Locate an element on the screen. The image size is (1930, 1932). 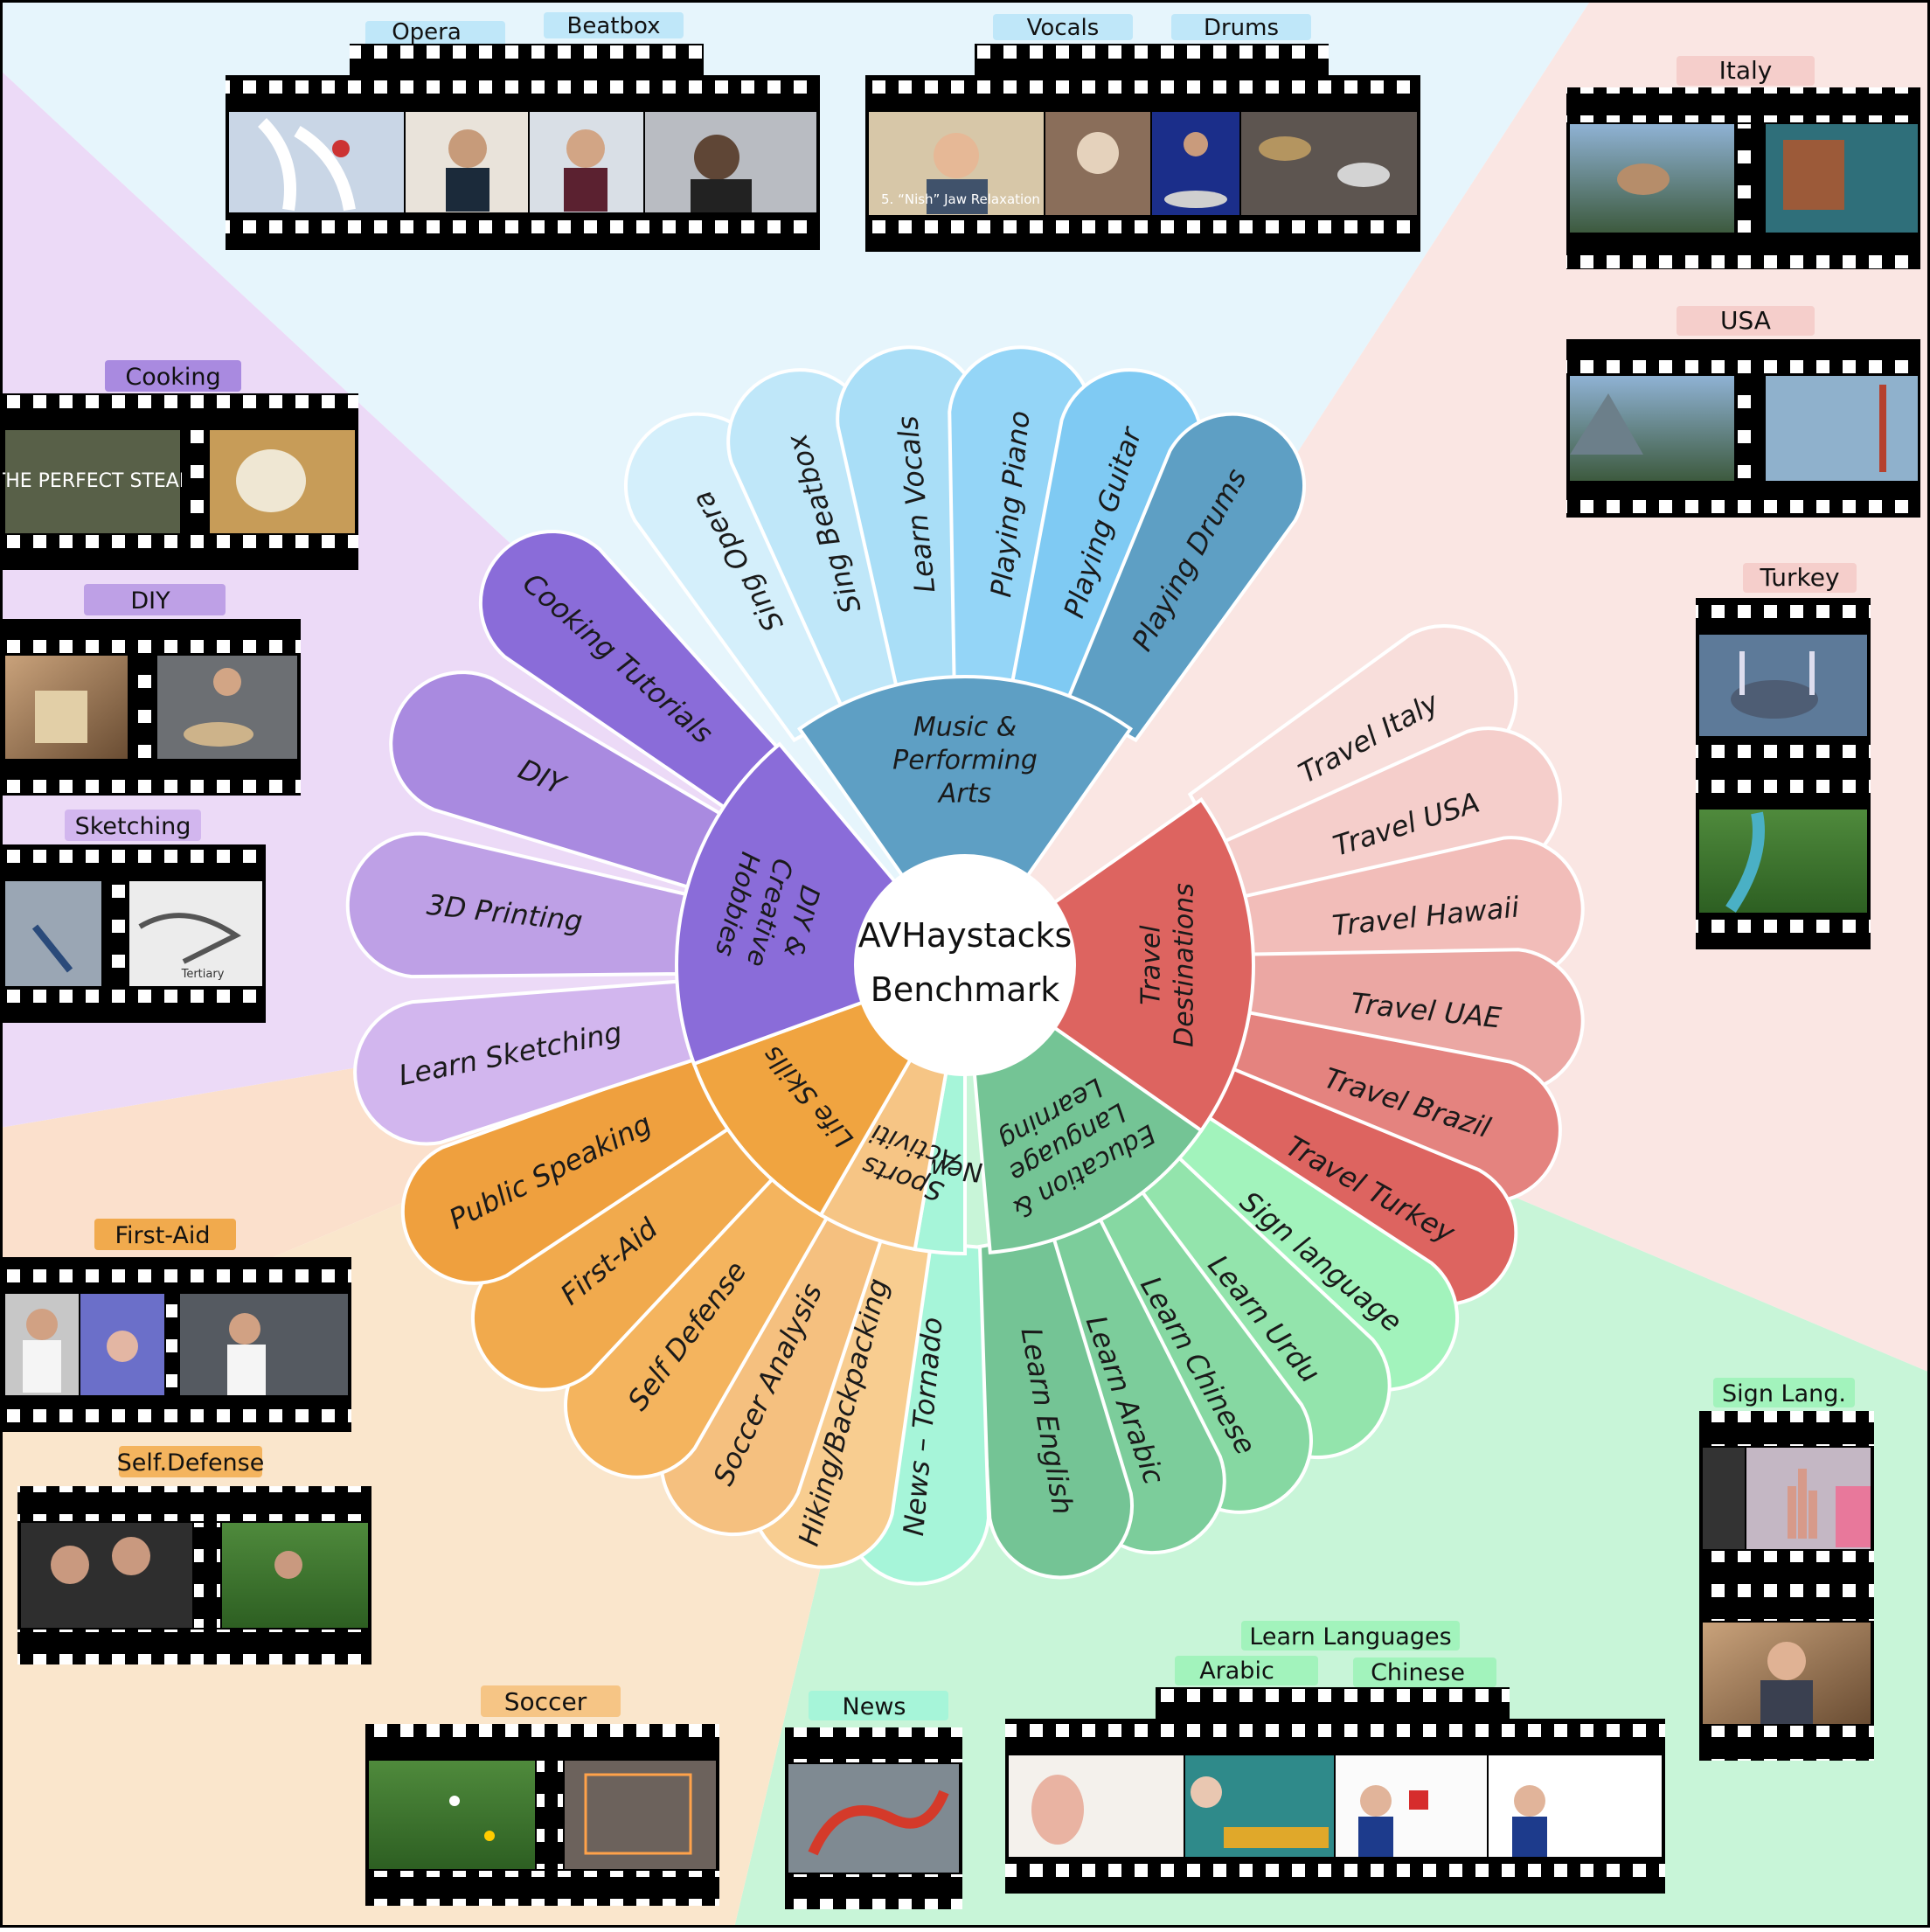
turkey-frame-river is located at coordinates (1783, 862).